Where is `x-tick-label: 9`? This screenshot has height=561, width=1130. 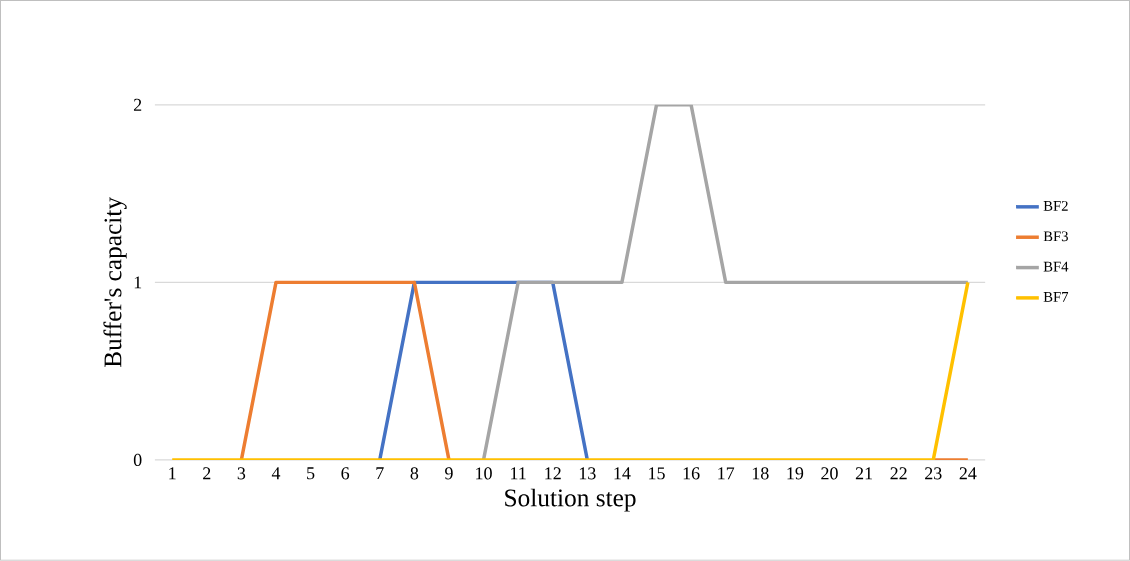
x-tick-label: 9 is located at coordinates (449, 473).